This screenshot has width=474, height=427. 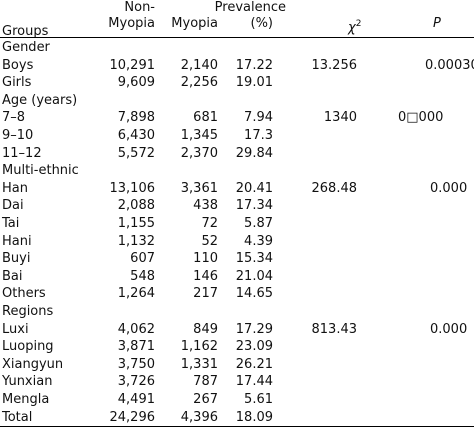 I want to click on cell: 20.41, so click(x=254, y=188).